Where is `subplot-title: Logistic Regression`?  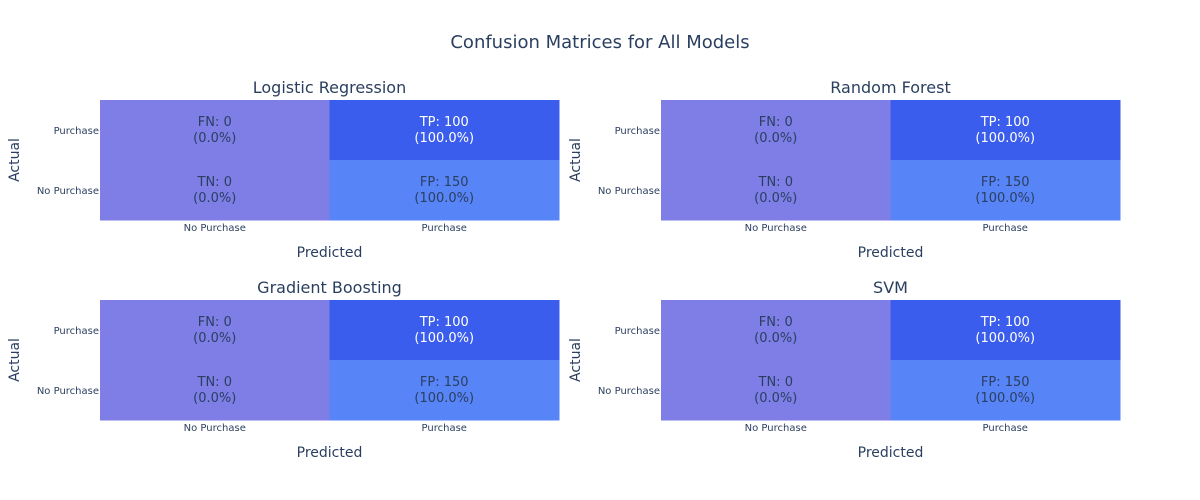
subplot-title: Logistic Regression is located at coordinates (329, 87).